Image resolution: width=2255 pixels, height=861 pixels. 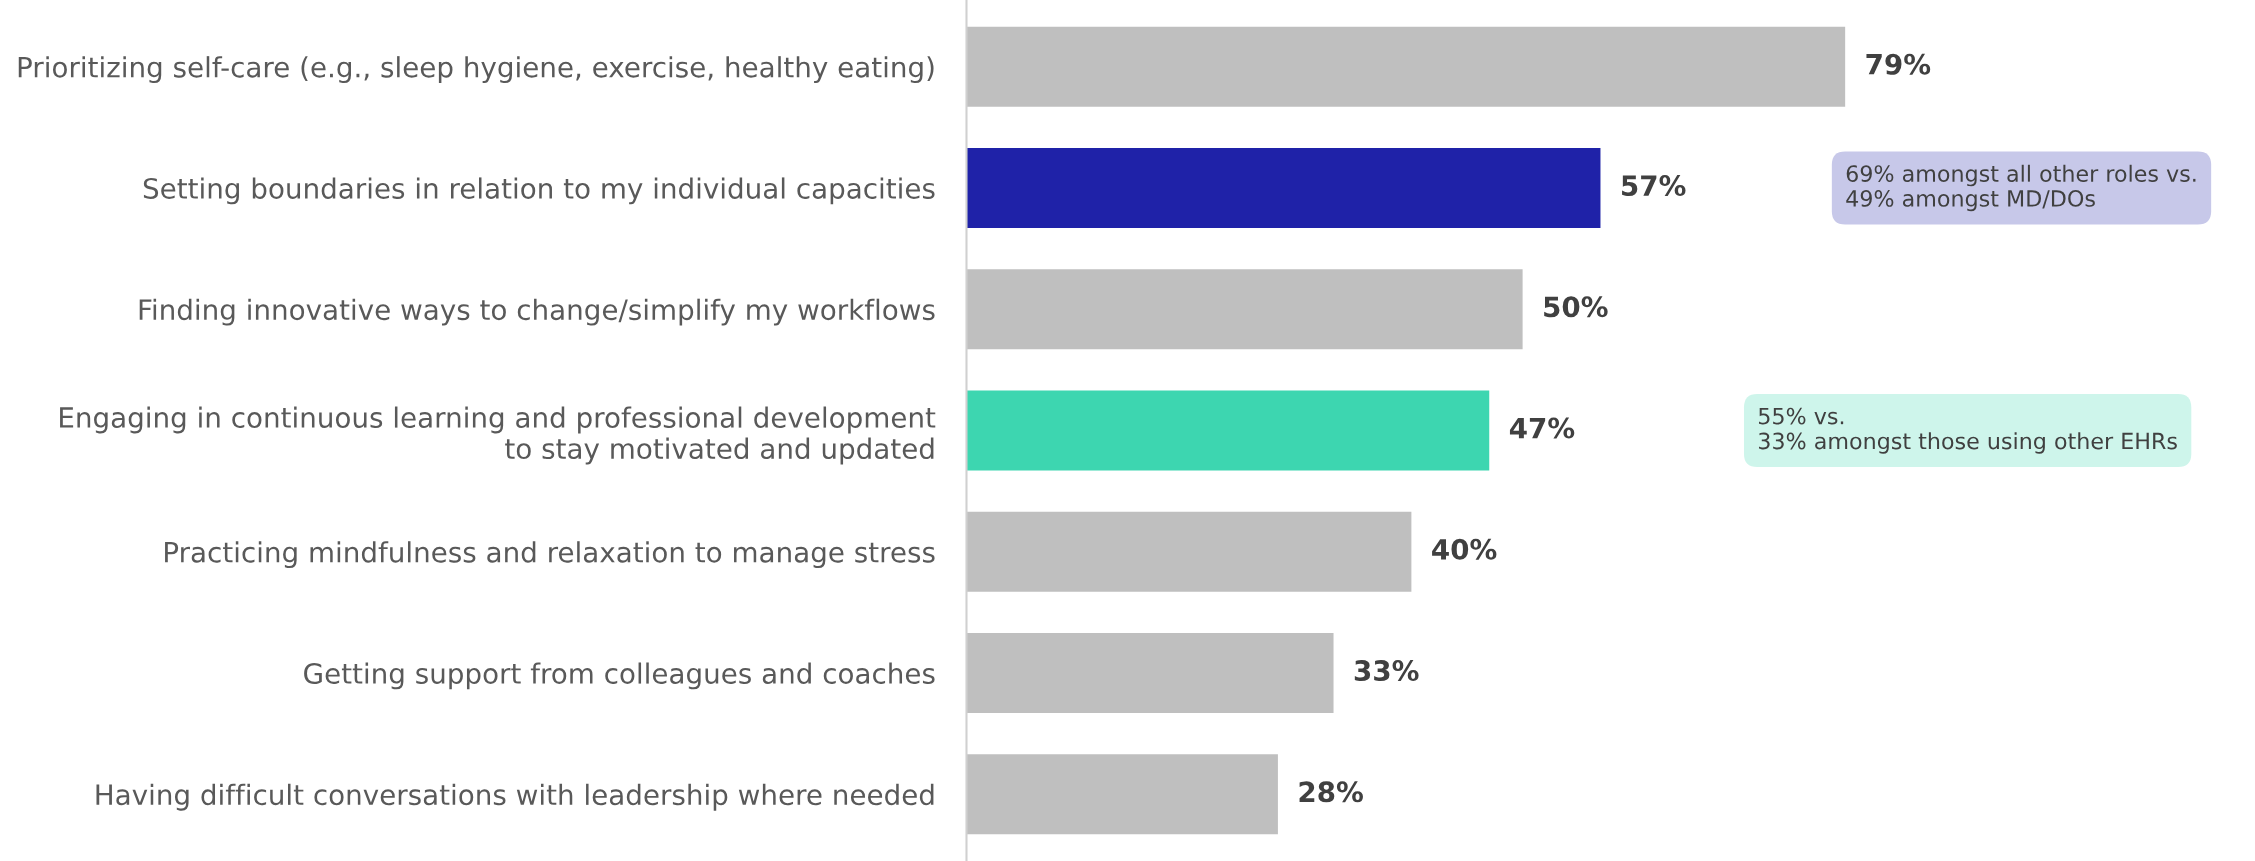 I want to click on data-label: 33%, so click(x=1386, y=671).